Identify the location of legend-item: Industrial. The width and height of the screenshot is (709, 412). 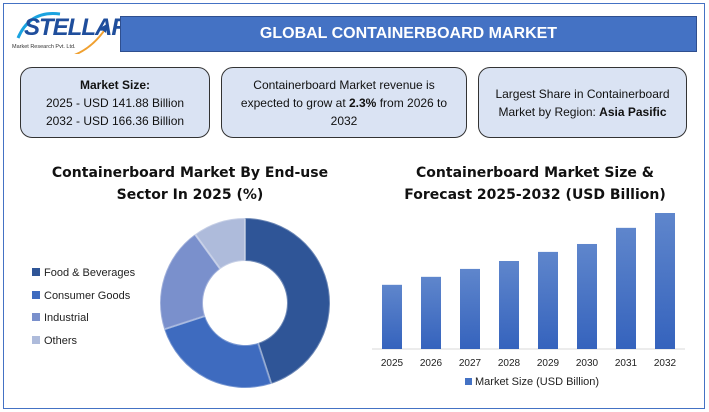
(83, 318).